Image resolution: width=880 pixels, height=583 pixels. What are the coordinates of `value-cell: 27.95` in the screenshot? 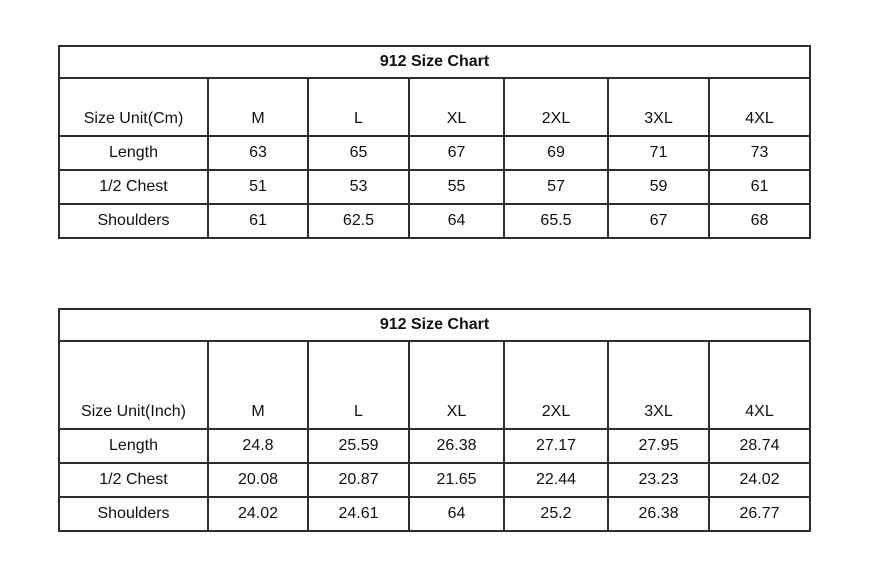 It's located at (658, 446).